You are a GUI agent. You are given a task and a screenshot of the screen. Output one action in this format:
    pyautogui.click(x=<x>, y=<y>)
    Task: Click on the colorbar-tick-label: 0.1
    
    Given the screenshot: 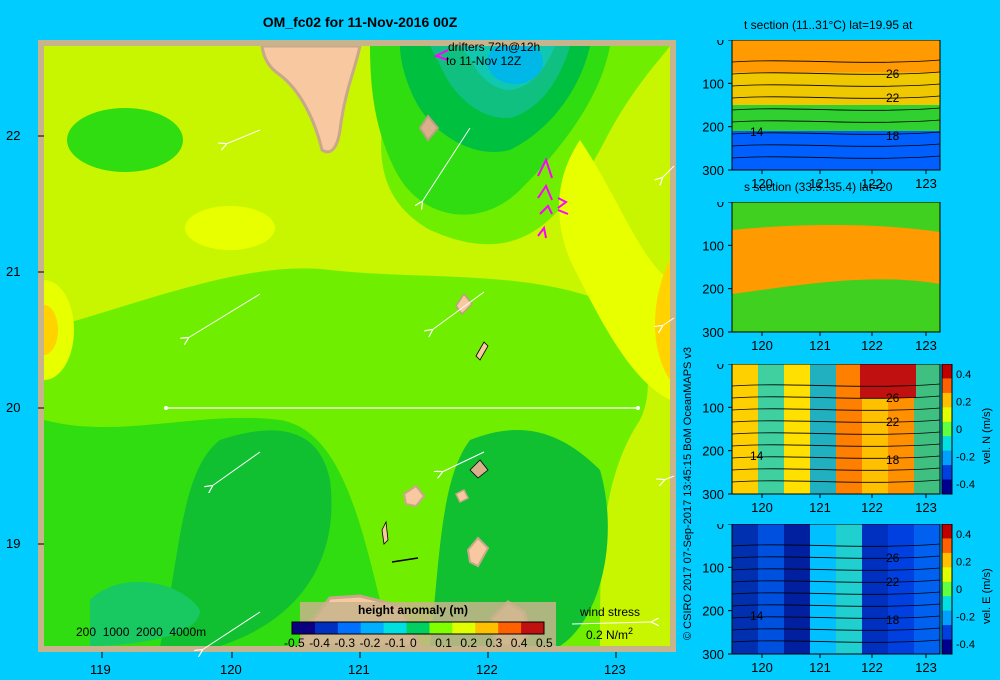 What is the action you would take?
    pyautogui.click(x=443, y=643)
    